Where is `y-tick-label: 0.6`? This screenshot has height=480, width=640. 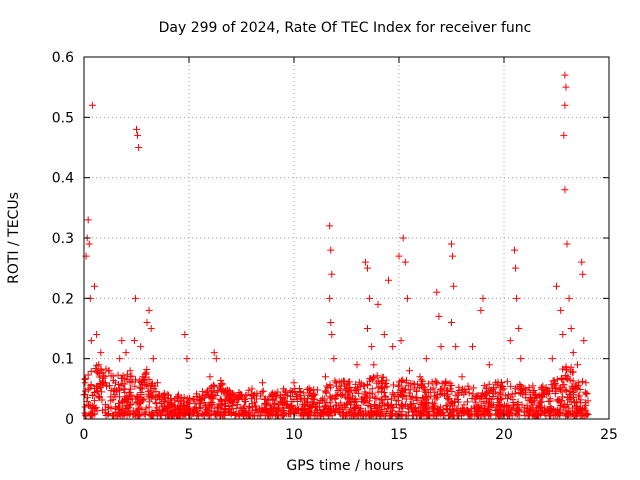
y-tick-label: 0.6 is located at coordinates (63, 58).